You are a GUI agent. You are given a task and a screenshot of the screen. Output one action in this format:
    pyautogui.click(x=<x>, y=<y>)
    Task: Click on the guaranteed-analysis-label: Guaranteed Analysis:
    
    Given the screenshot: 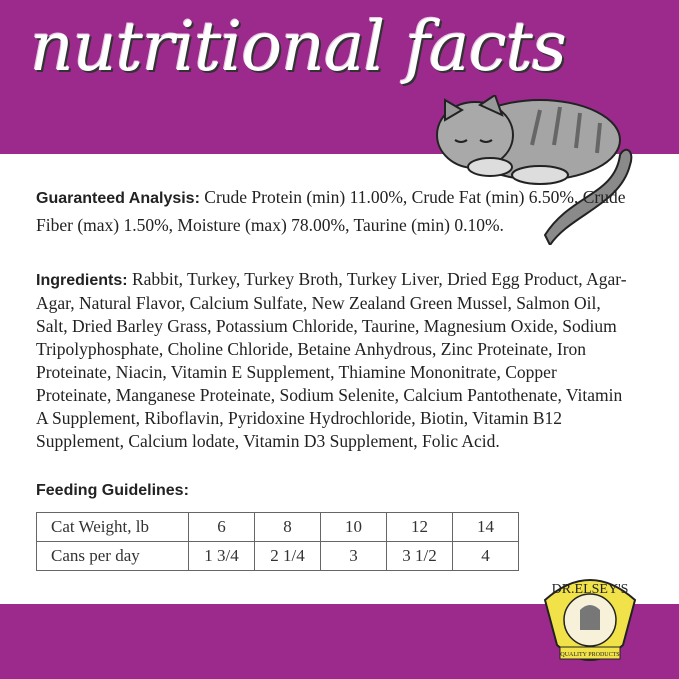 What is the action you would take?
    pyautogui.click(x=118, y=198)
    